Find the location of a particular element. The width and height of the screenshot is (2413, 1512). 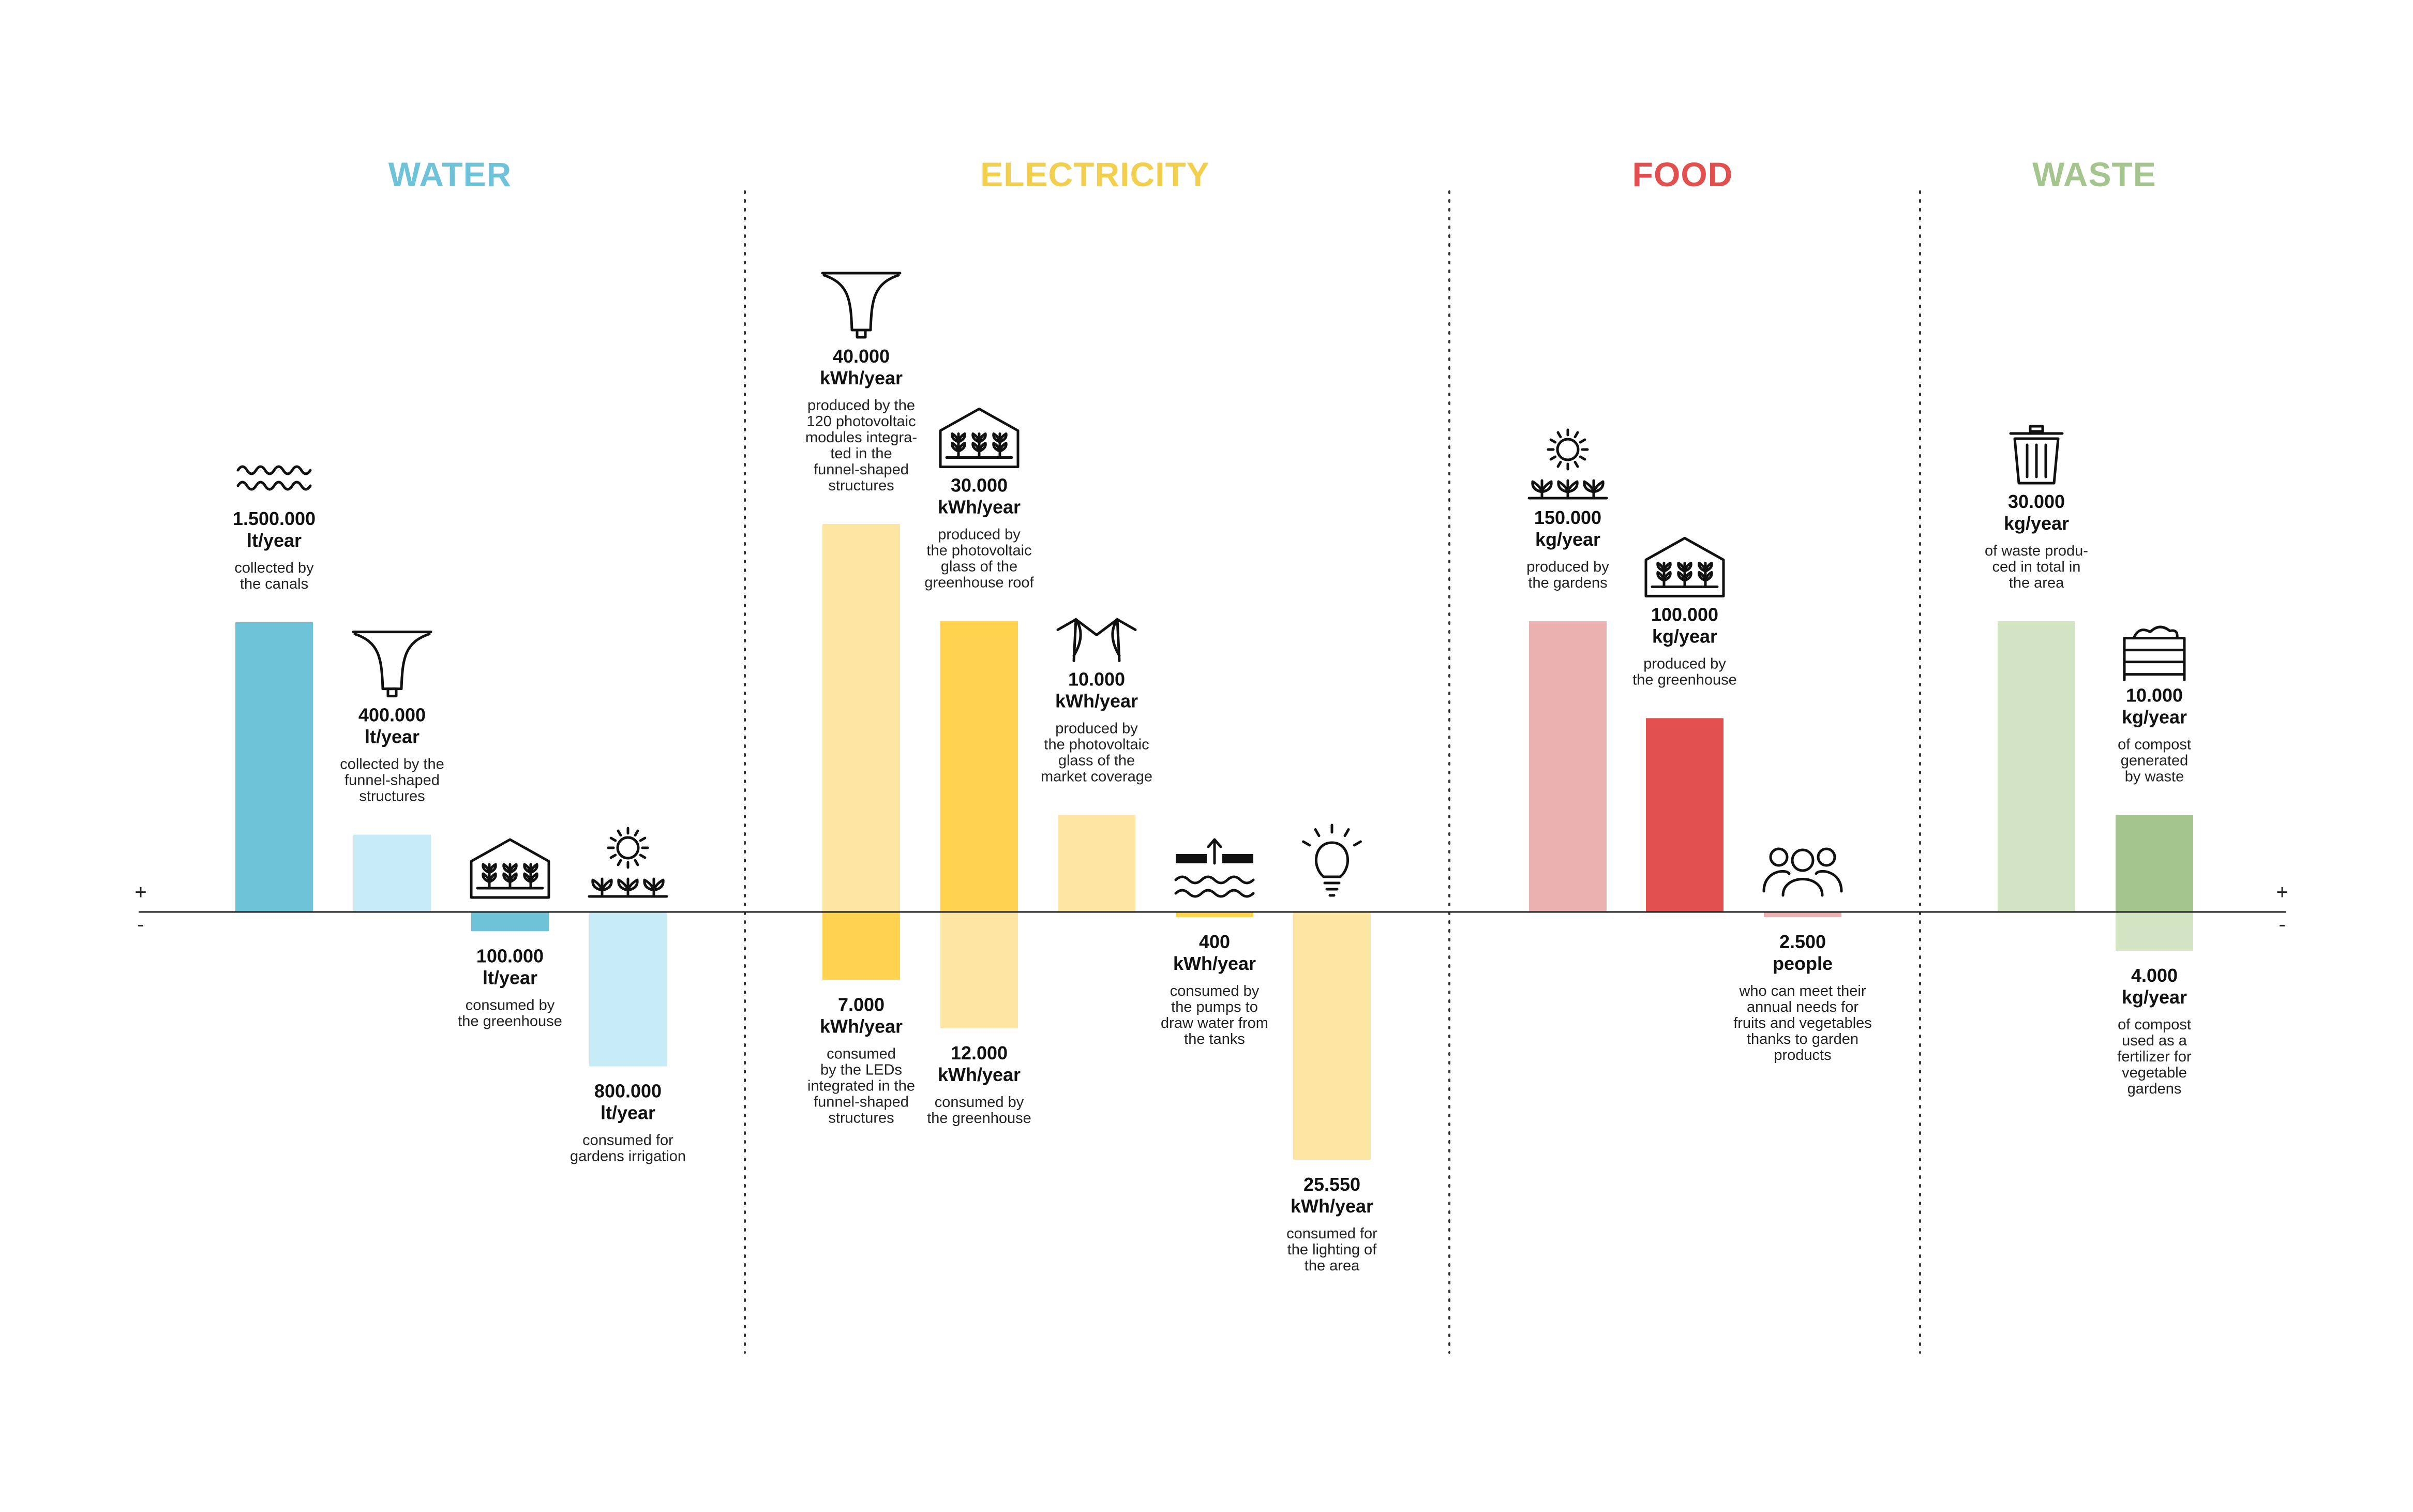

description-line: greenhouse roof is located at coordinates (979, 583).